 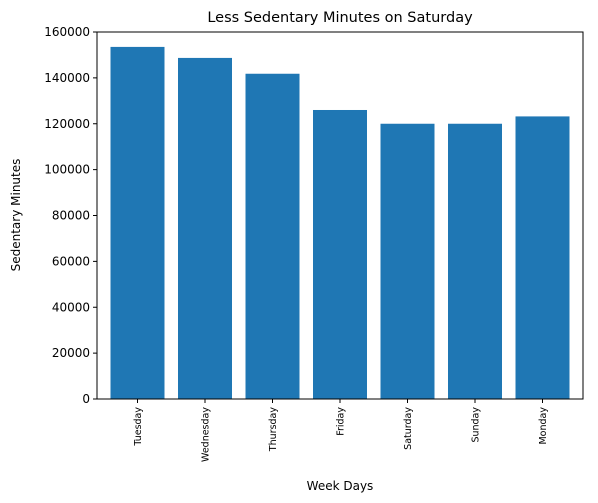 I want to click on y-tick-label: 160000, so click(x=67, y=32).